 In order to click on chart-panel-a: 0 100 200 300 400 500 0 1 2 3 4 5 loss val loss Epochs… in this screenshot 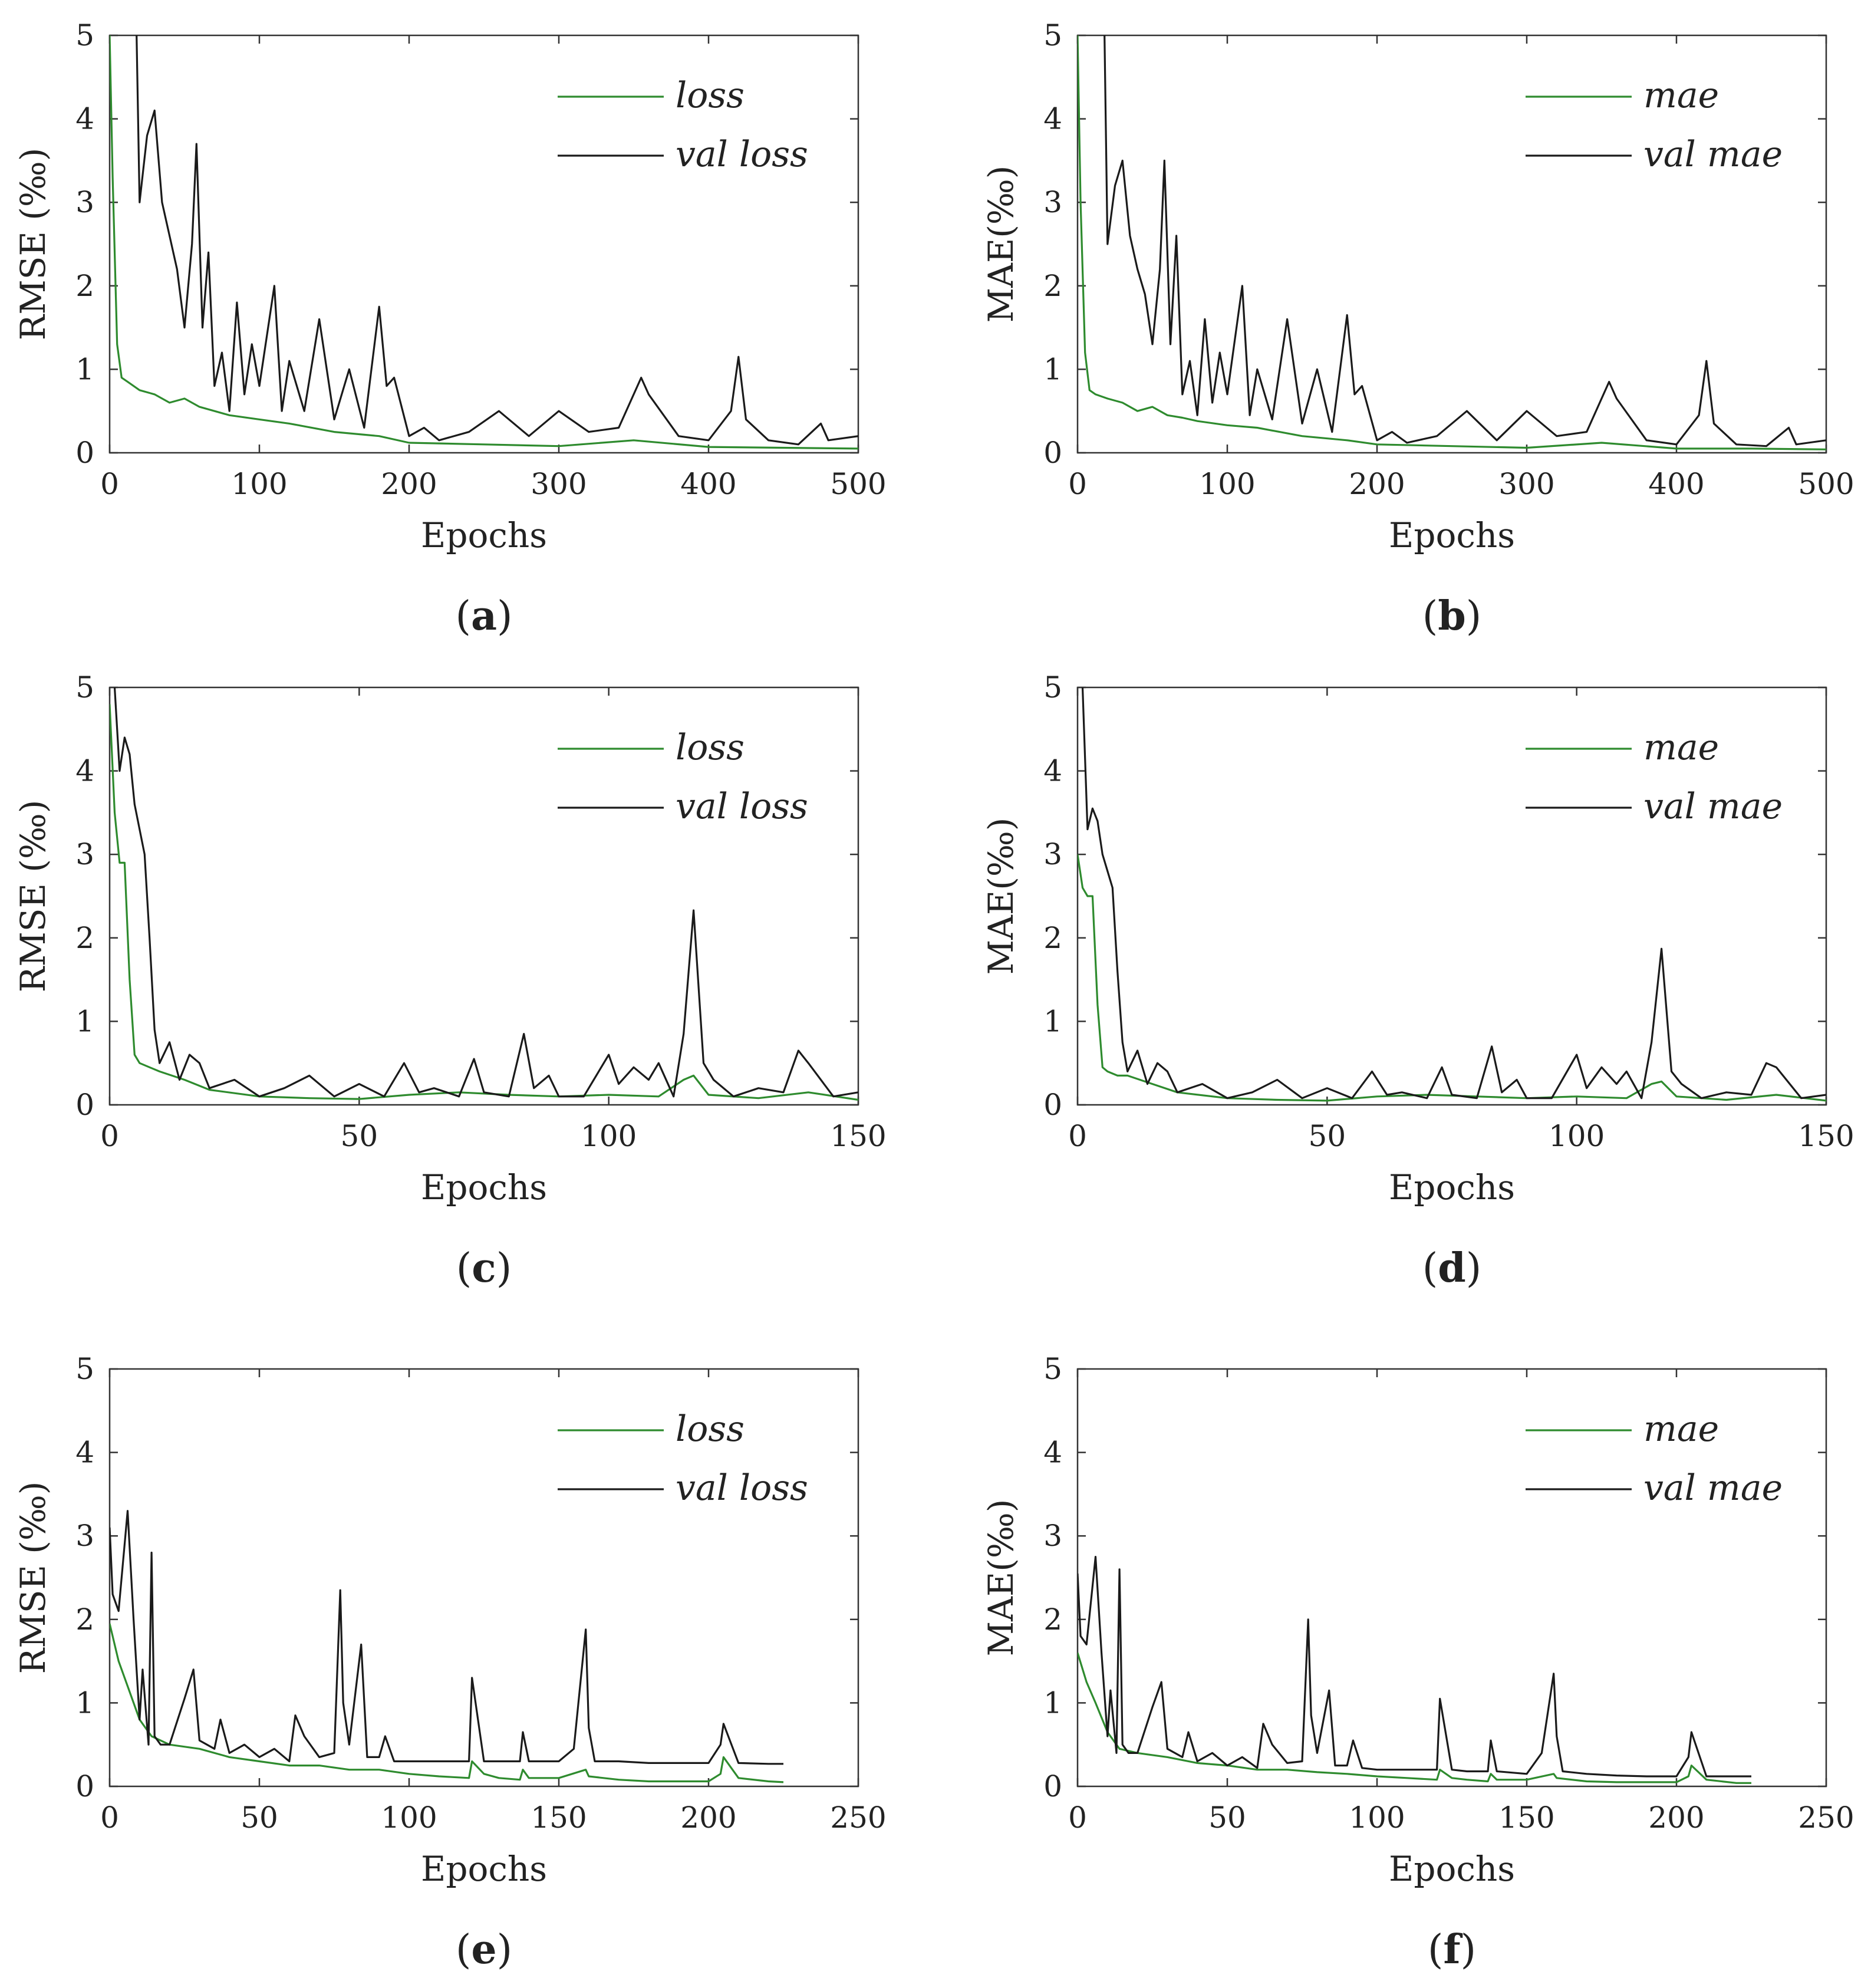, I will do `click(450, 329)`.